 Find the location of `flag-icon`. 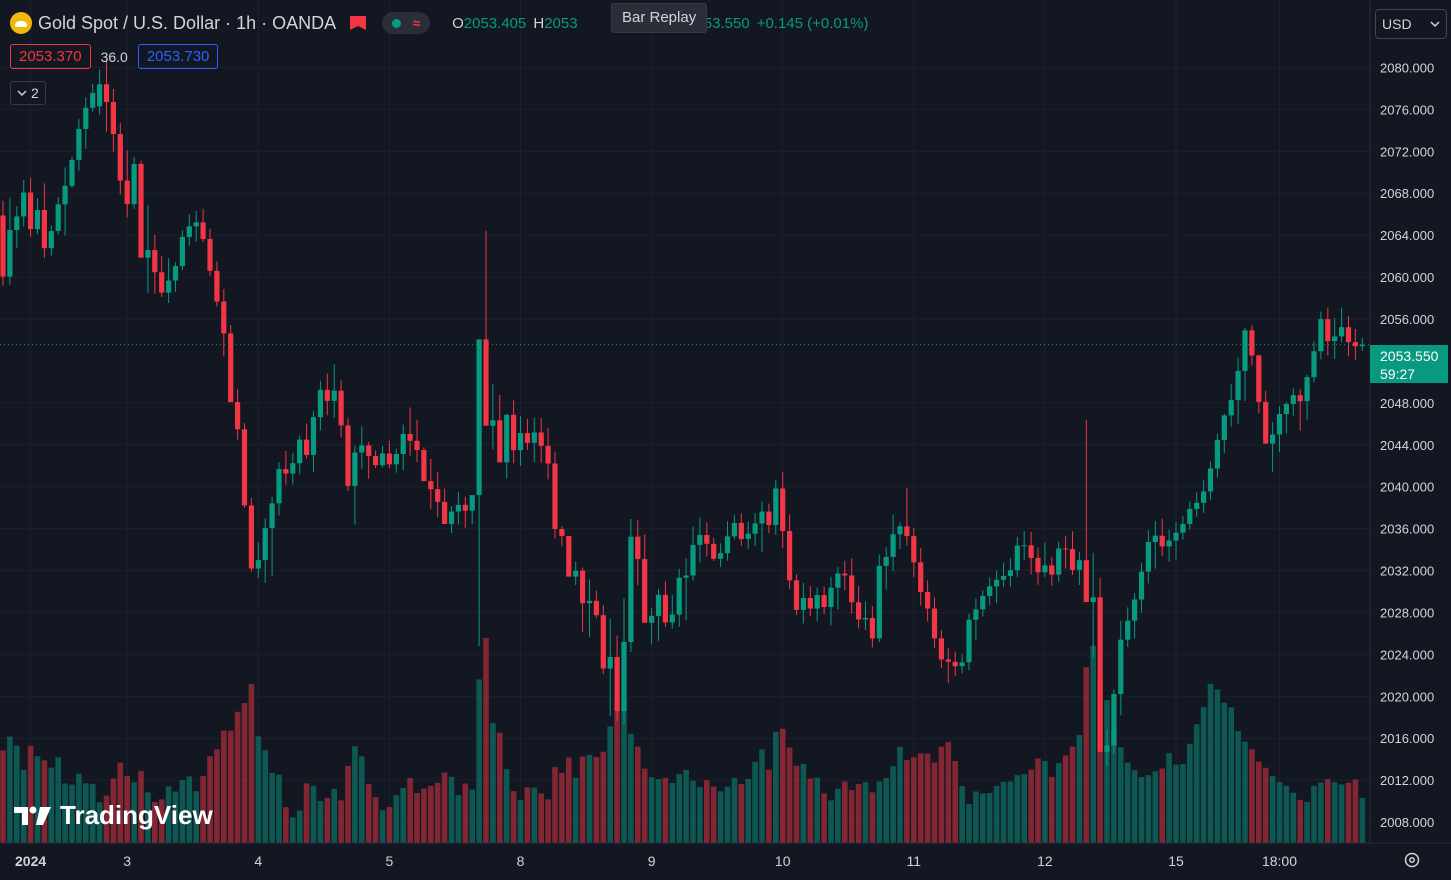

flag-icon is located at coordinates (358, 23).